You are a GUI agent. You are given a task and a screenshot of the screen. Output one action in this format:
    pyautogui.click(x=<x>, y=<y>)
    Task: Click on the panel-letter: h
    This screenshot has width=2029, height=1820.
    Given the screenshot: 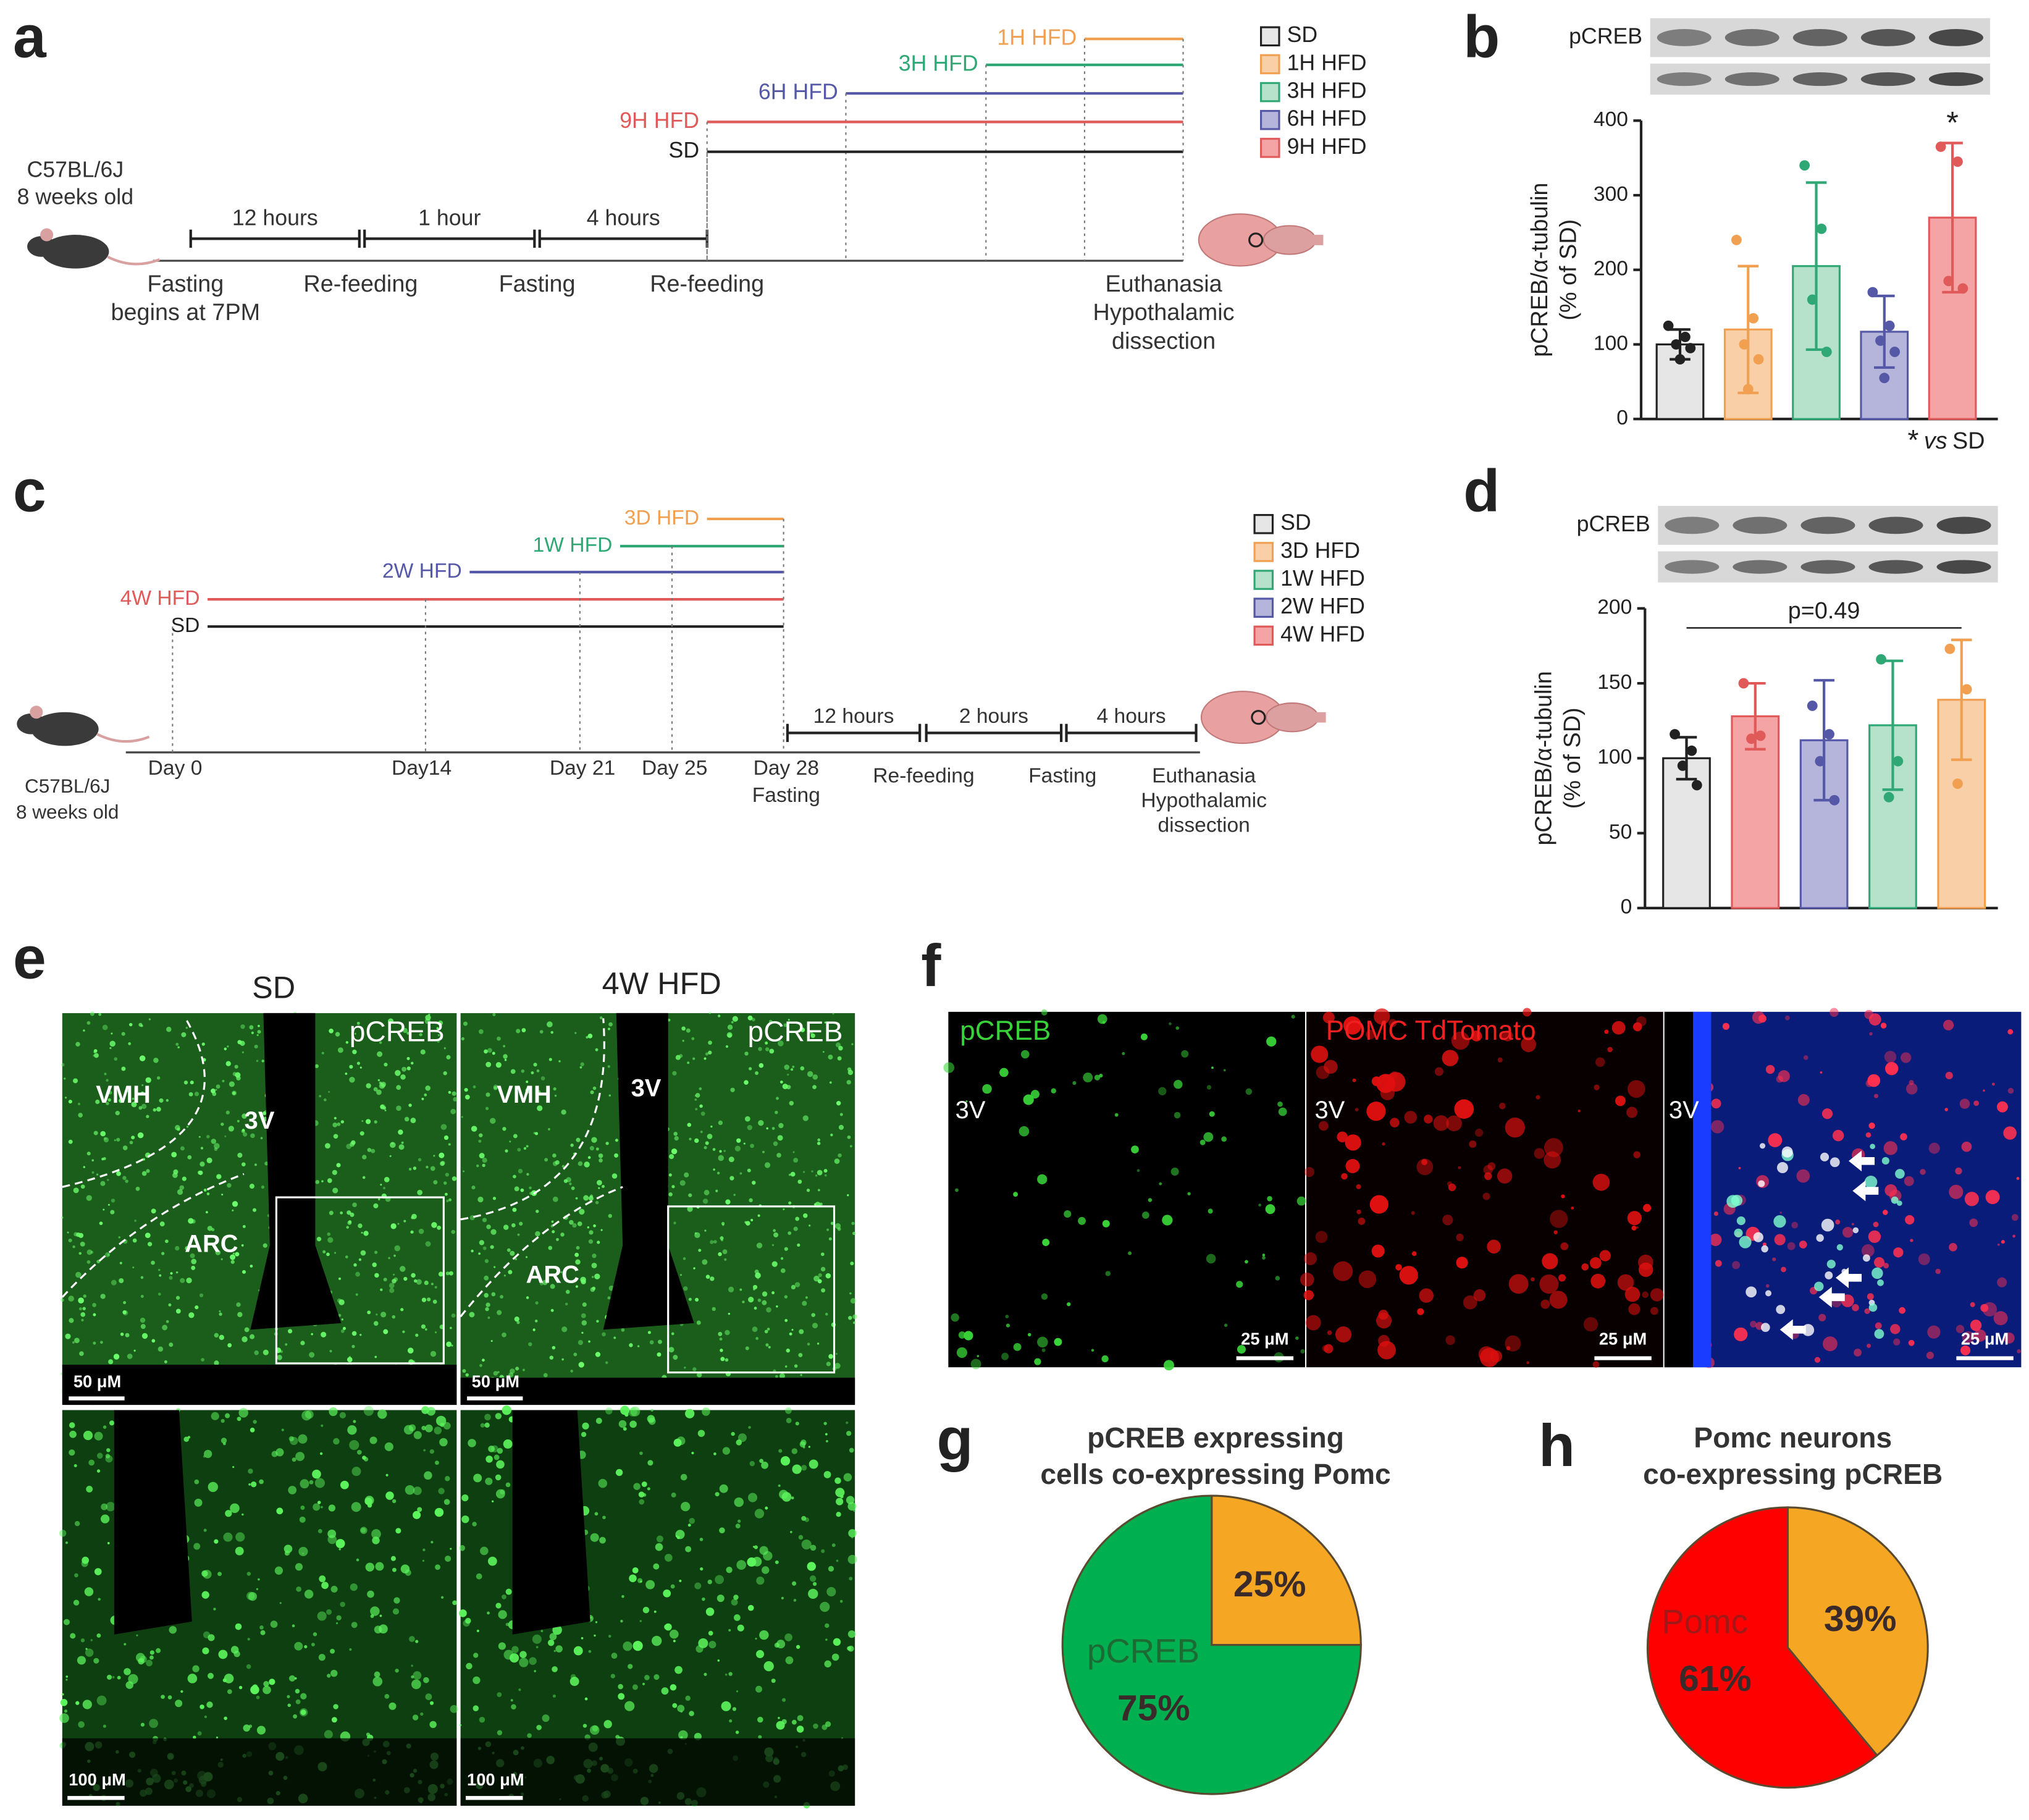 What is the action you would take?
    pyautogui.click(x=1557, y=1446)
    